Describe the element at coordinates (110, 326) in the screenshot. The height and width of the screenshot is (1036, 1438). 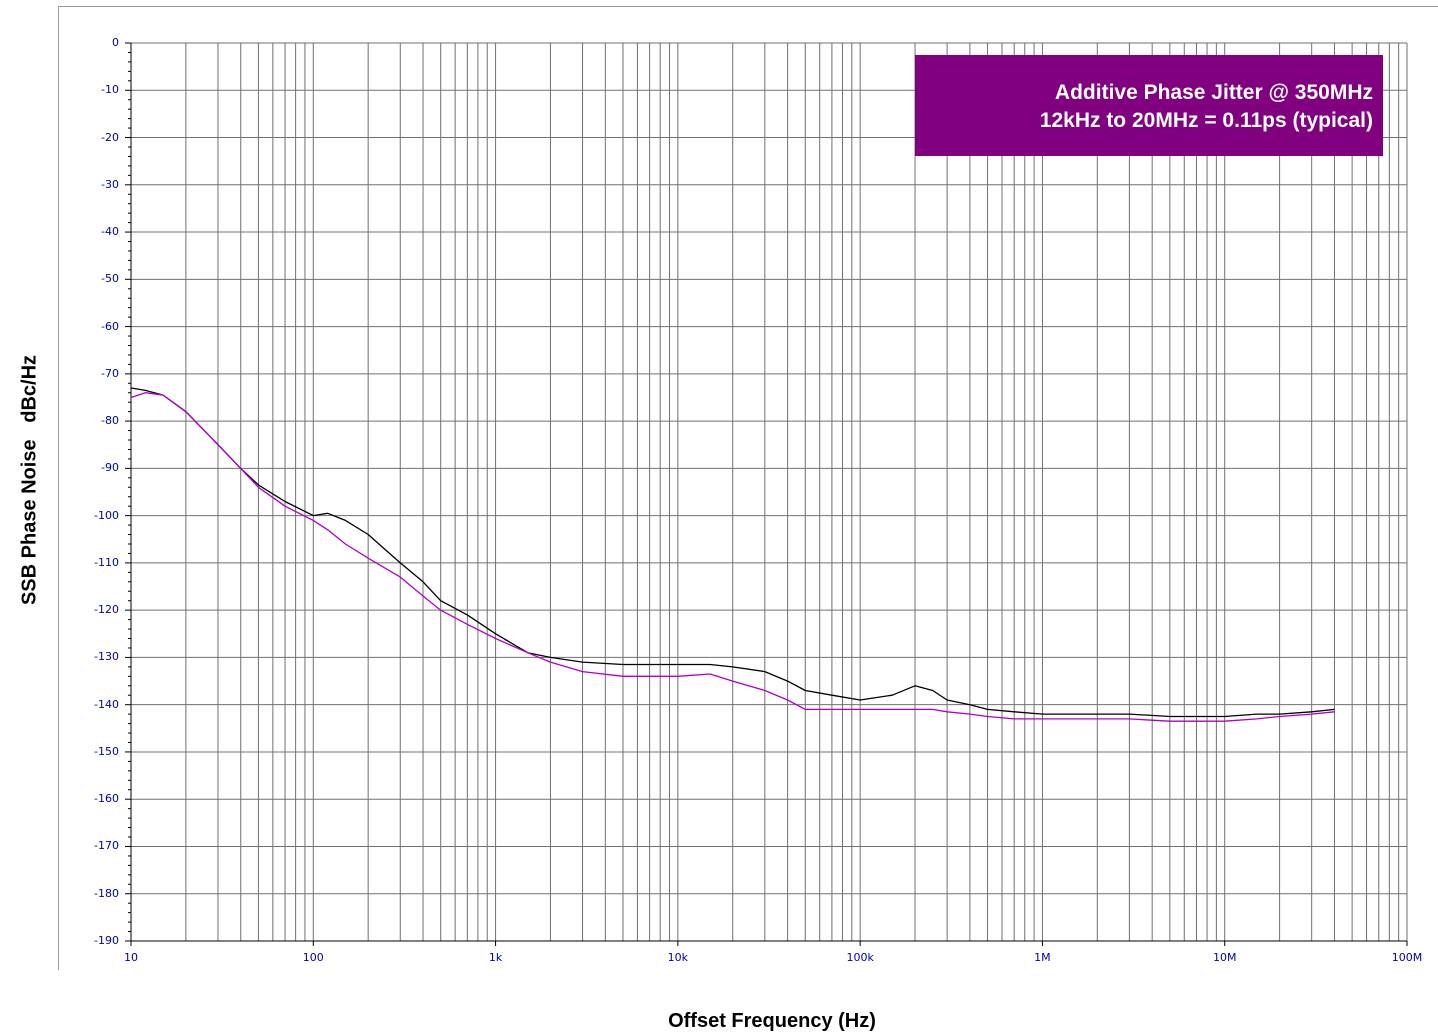
I see `y-tick-label: -60` at that location.